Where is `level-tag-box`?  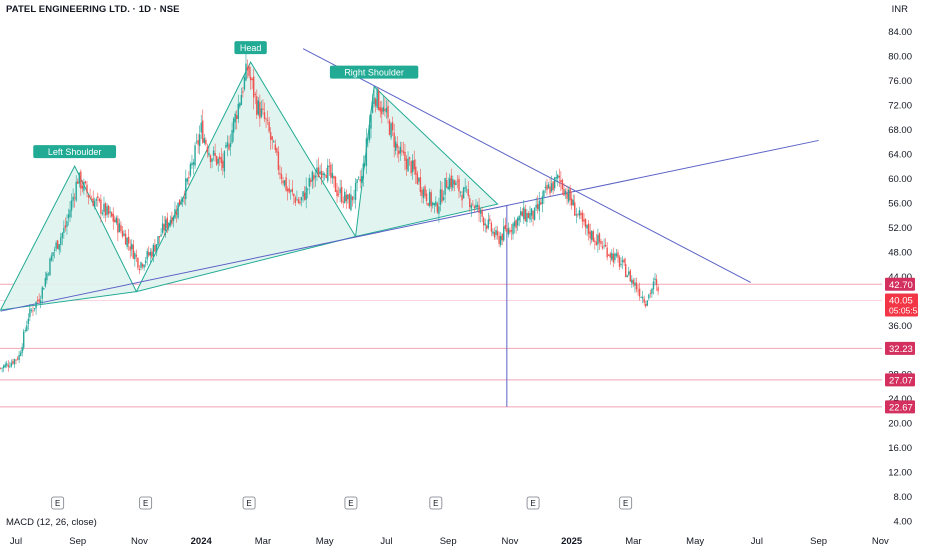 level-tag-box is located at coordinates (900, 284).